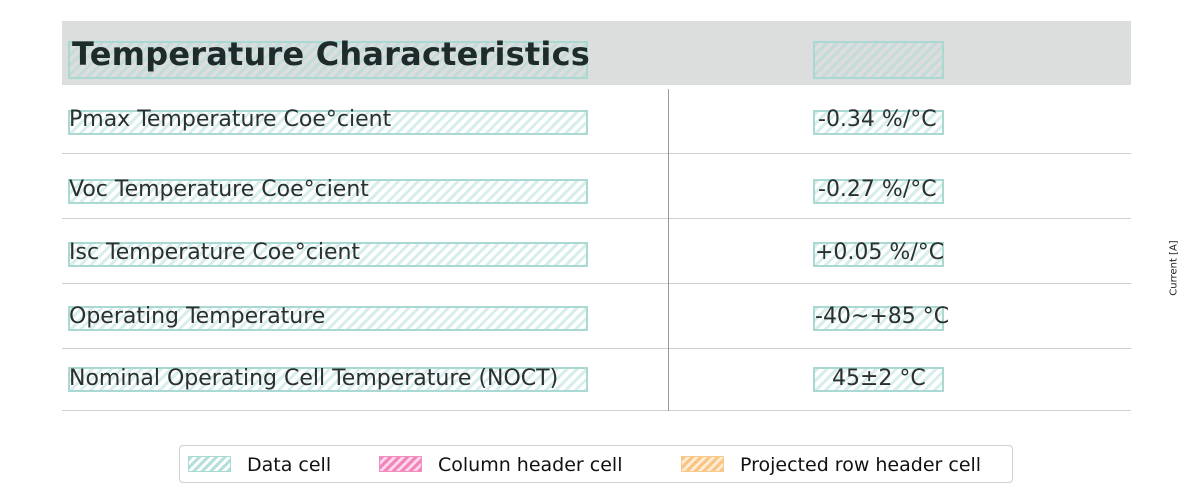 The image size is (1192, 498). What do you see at coordinates (878, 60) in the screenshot?
I see `header-value-cell-highlight` at bounding box center [878, 60].